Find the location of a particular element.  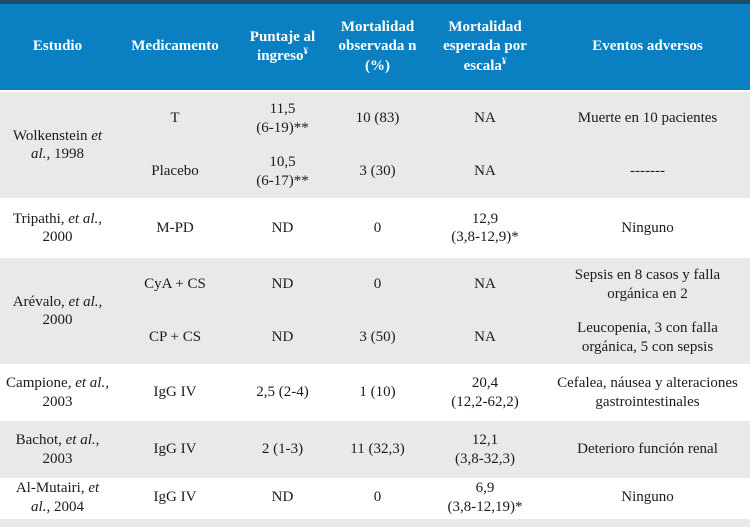

expected-mortality-cell: 6,9 (3,8-12,19)* is located at coordinates (485, 497).